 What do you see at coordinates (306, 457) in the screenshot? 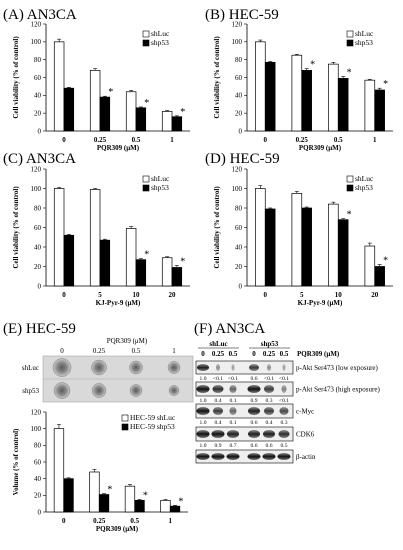
I see `western-blot-label: β-actin` at bounding box center [306, 457].